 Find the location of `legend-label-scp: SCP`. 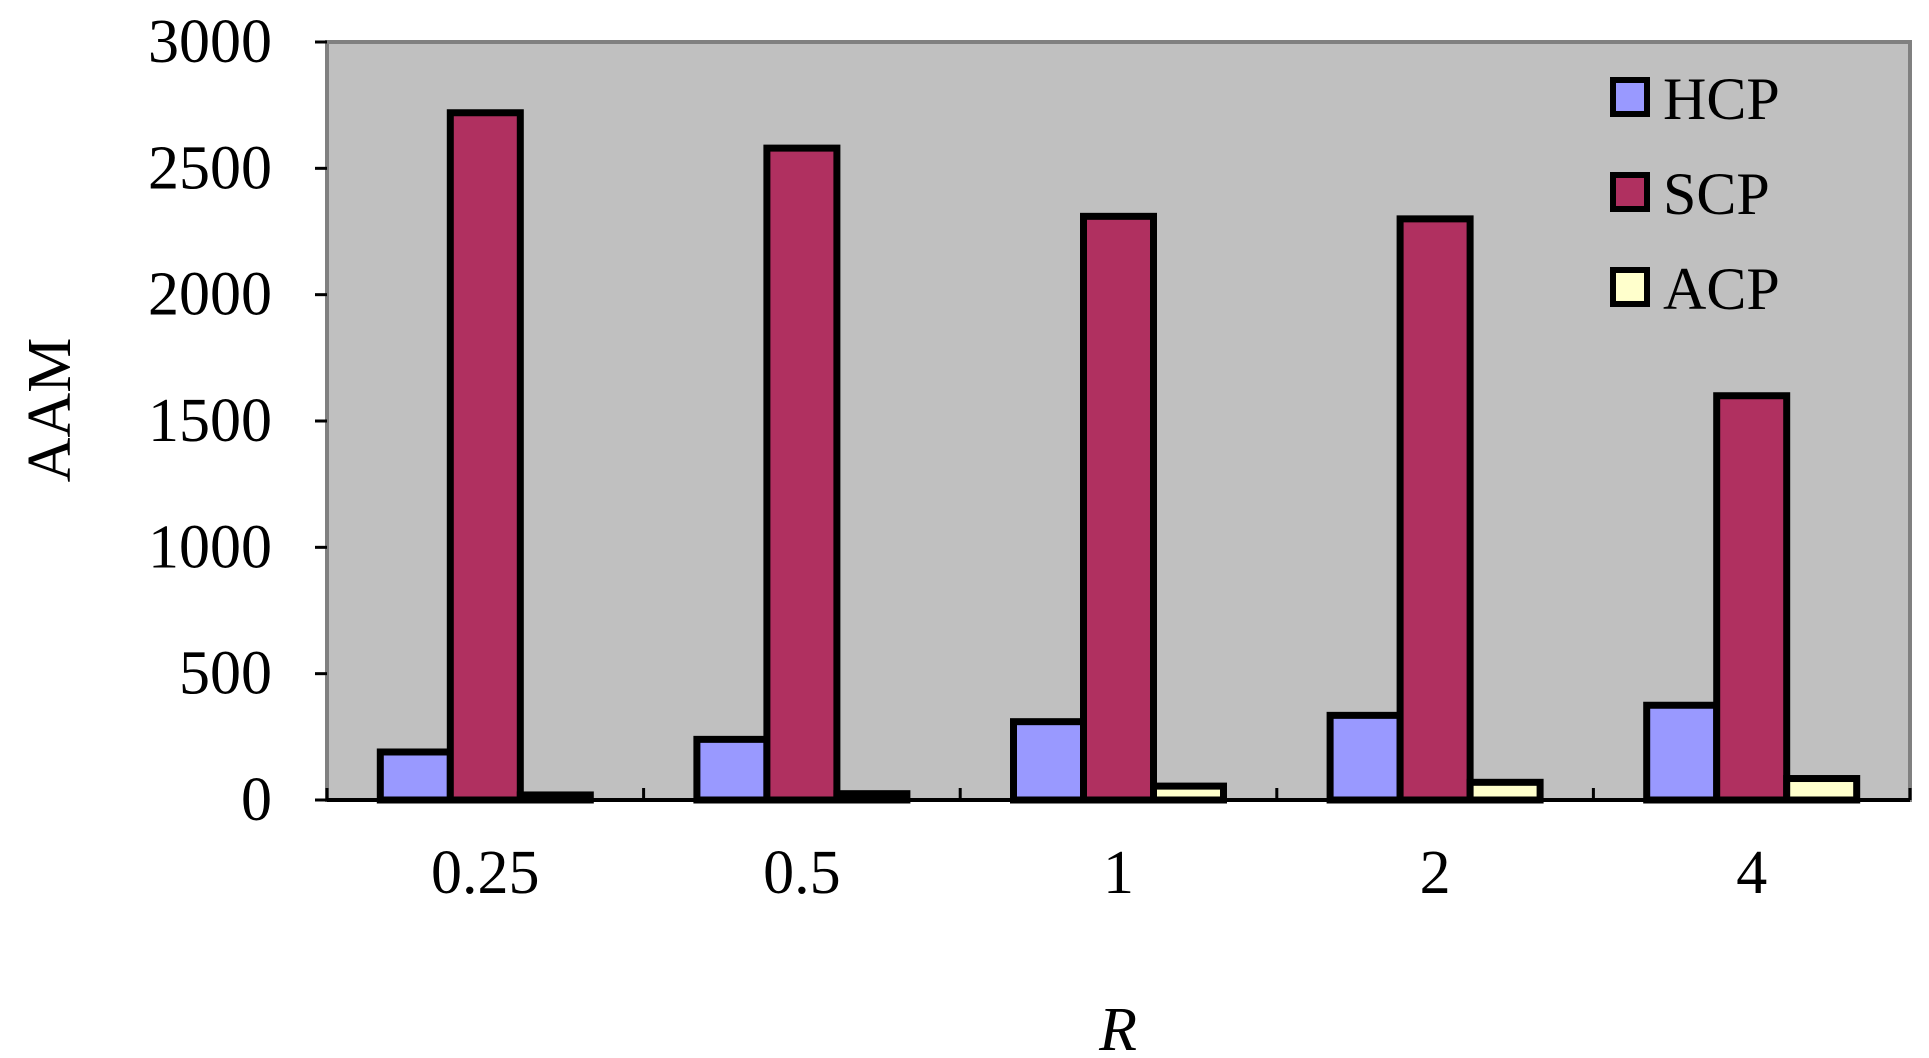

legend-label-scp: SCP is located at coordinates (1716, 194).